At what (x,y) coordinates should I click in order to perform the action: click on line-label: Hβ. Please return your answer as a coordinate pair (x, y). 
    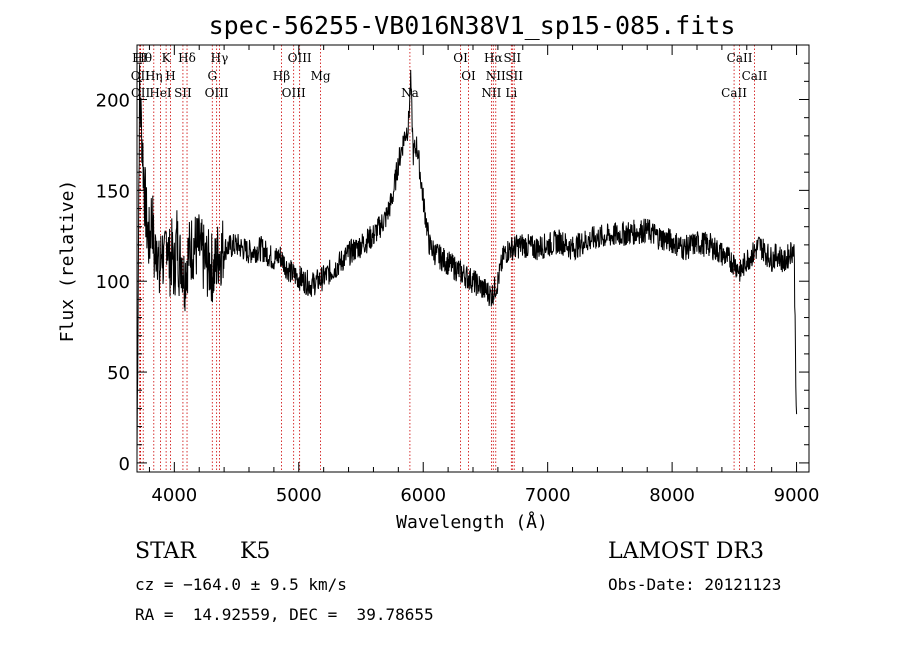
    Looking at the image, I should click on (281, 76).